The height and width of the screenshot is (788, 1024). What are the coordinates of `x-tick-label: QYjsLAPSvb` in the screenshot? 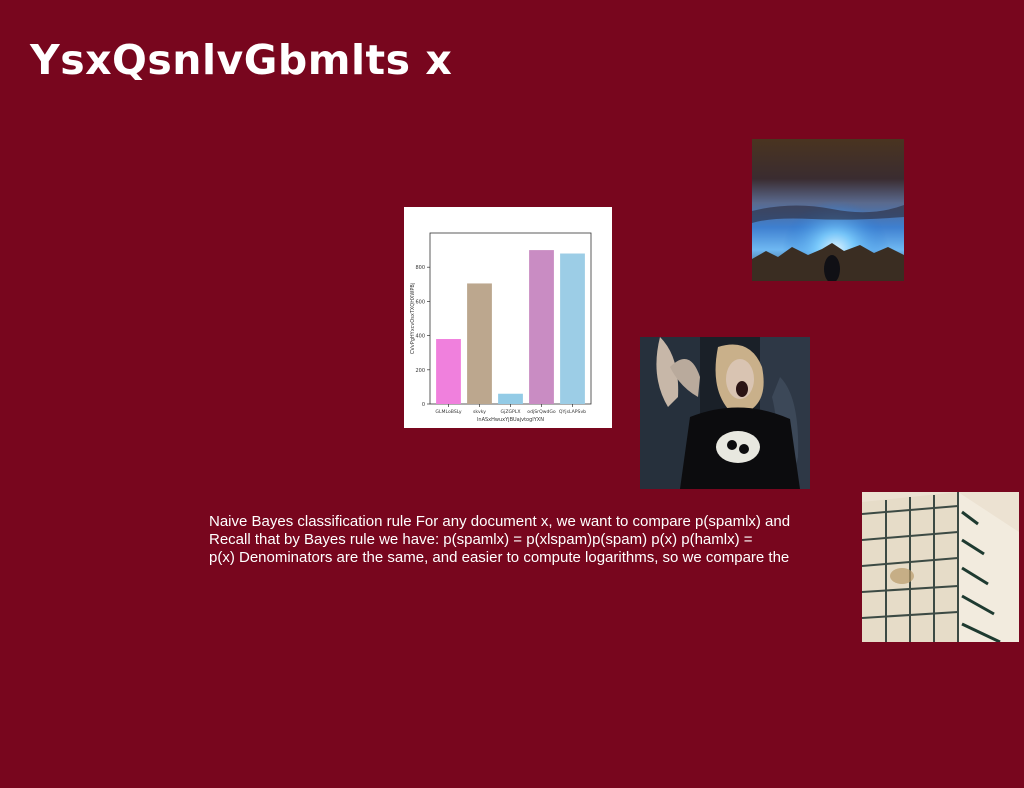 It's located at (572, 412).